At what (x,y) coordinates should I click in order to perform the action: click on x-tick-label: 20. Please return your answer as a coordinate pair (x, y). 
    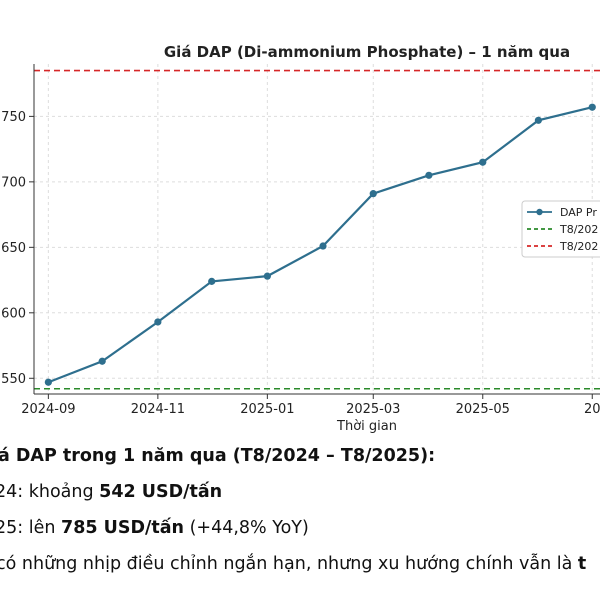
    Looking at the image, I should click on (592, 409).